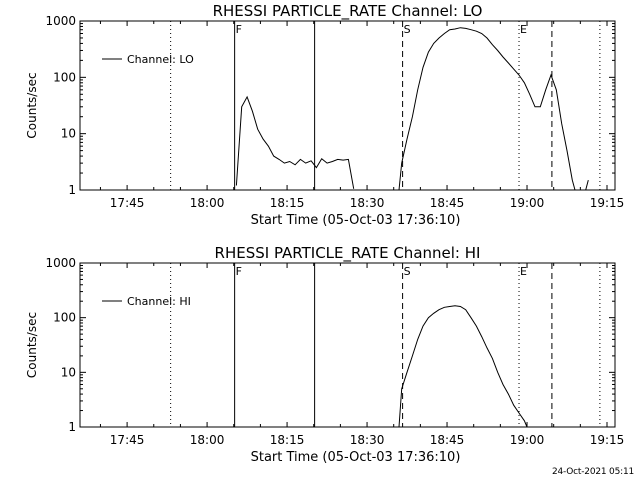 The image size is (640, 480). I want to click on legend-label: Channel: HI, so click(159, 301).